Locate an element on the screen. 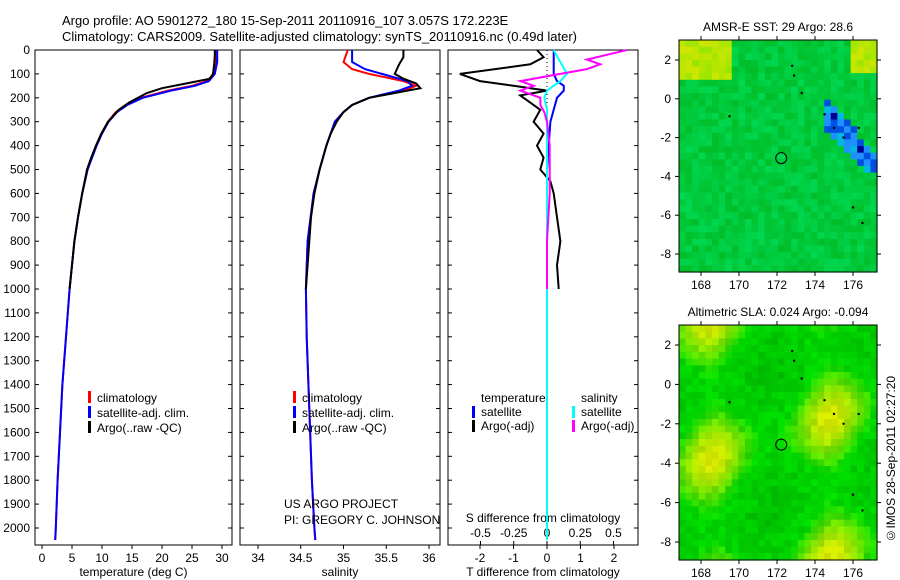 The image size is (900, 580). x-tick-label: 15 is located at coordinates (132, 558).